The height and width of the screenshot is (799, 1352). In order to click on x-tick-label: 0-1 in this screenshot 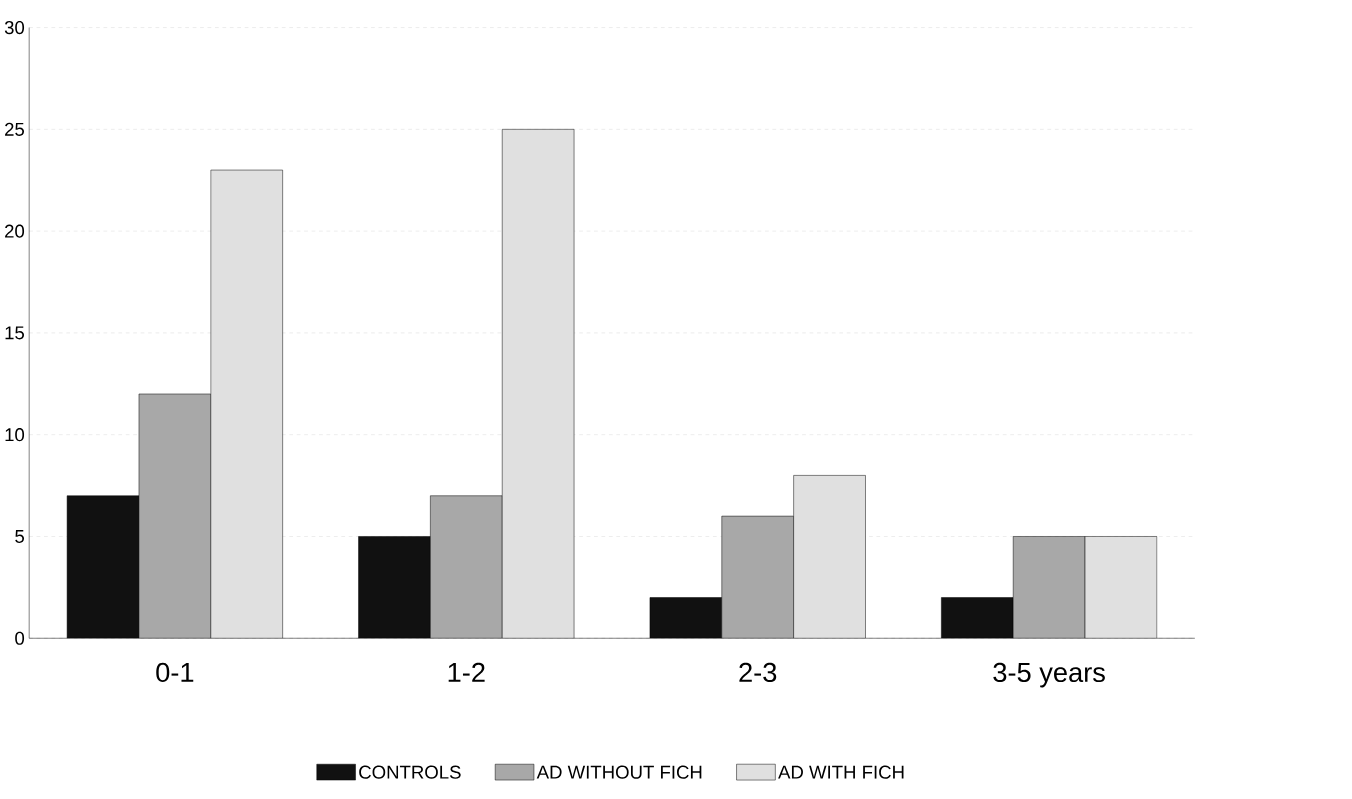, I will do `click(175, 672)`.